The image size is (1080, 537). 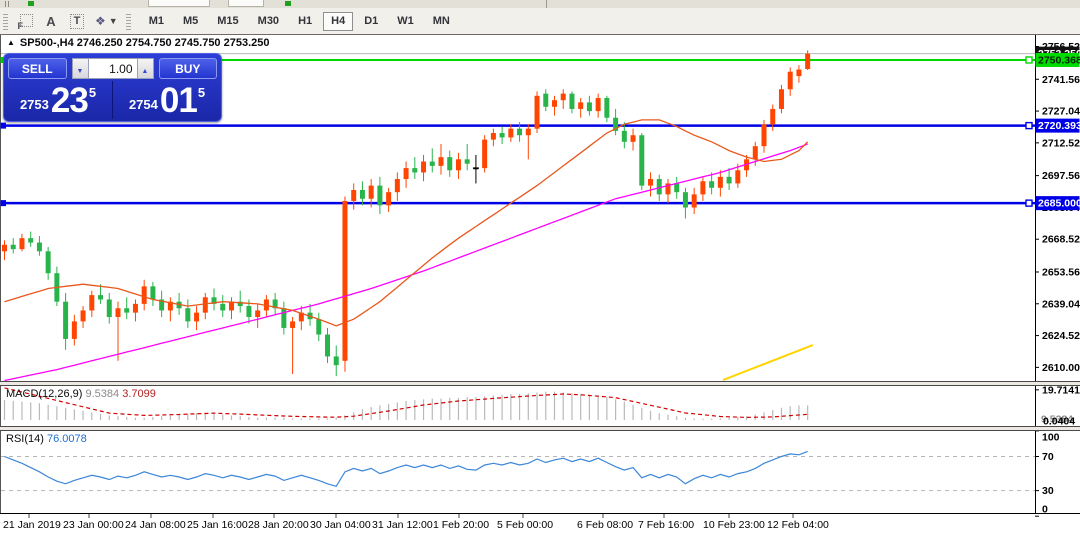 What do you see at coordinates (268, 21) in the screenshot?
I see `timeframe-button-m30: M30` at bounding box center [268, 21].